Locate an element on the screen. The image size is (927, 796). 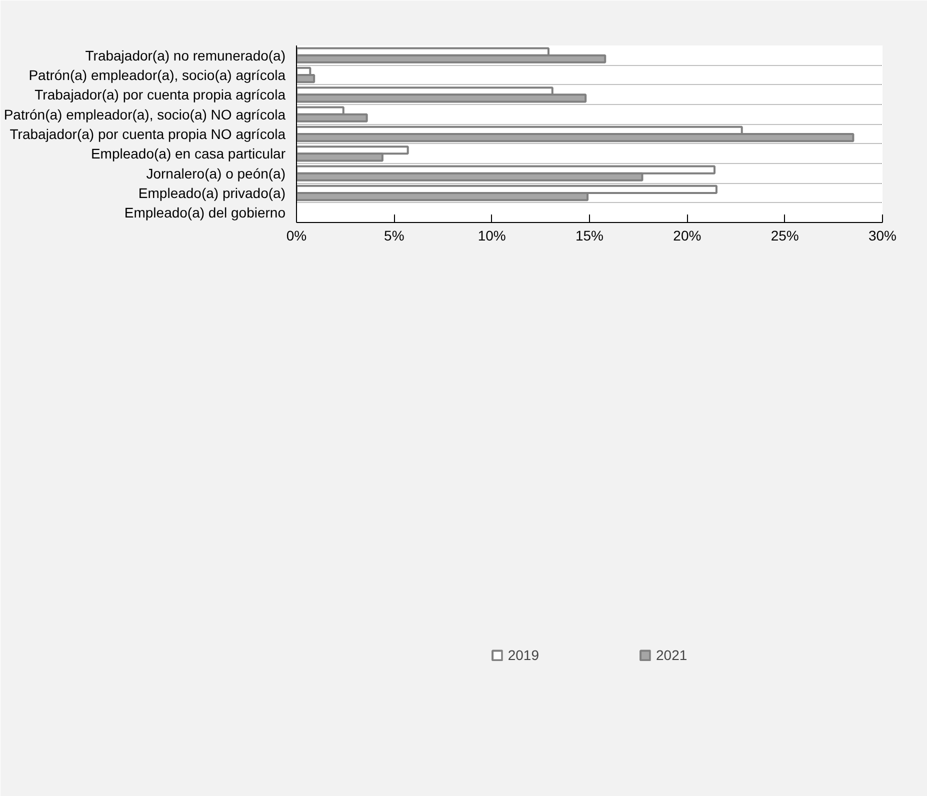
x-tick-label: 5% is located at coordinates (394, 236).